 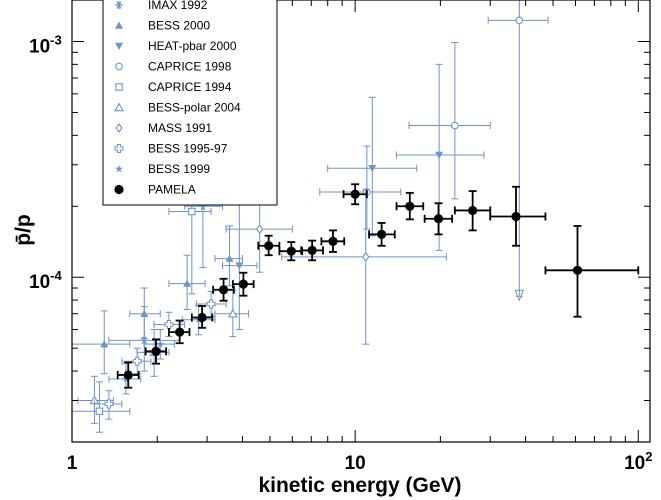 I want to click on legend-marker-diamond-open, so click(x=119, y=128).